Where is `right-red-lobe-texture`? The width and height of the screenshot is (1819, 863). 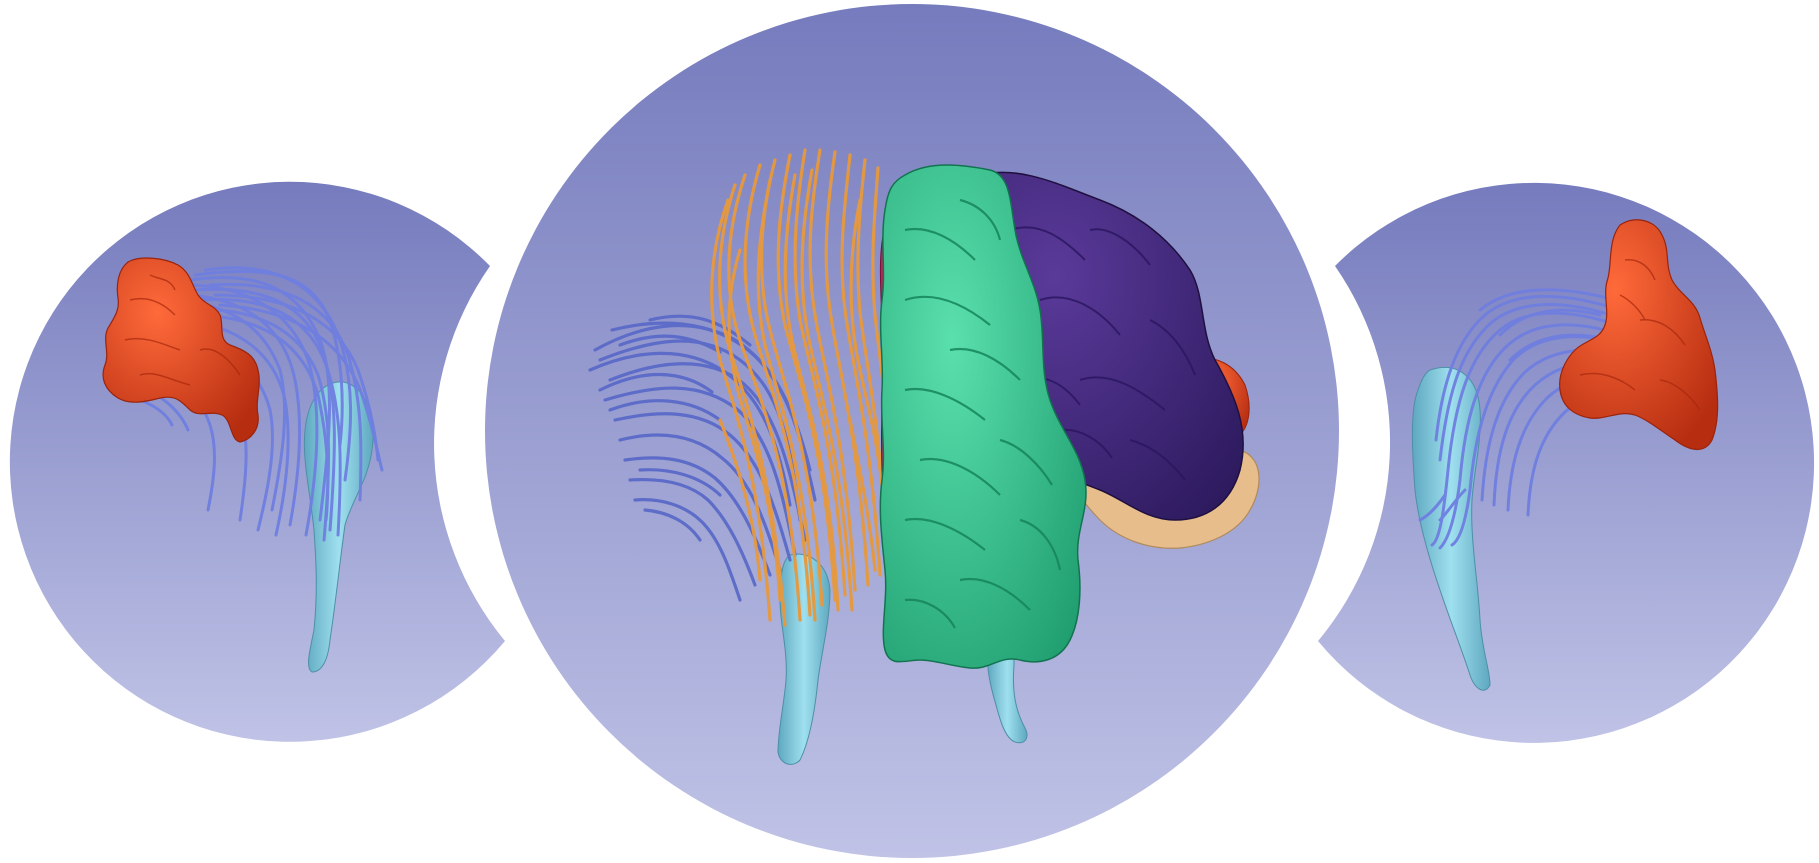 right-red-lobe-texture is located at coordinates (1640, 335).